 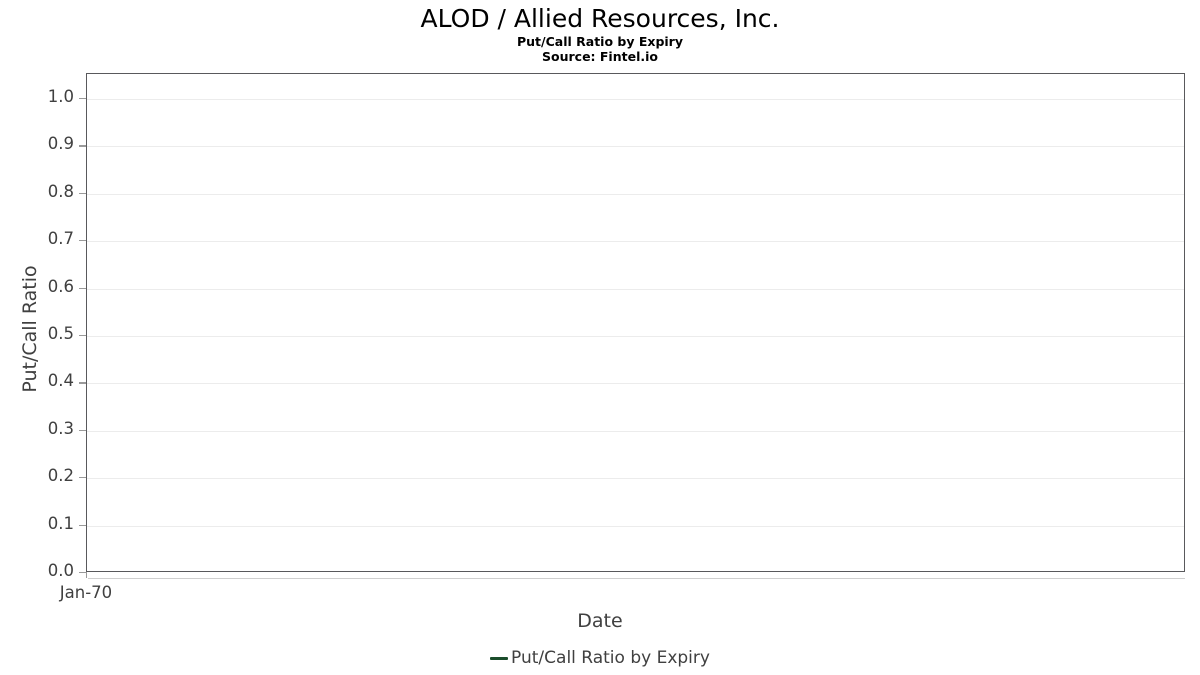 What do you see at coordinates (600, 621) in the screenshot?
I see `x-axis-label: Date` at bounding box center [600, 621].